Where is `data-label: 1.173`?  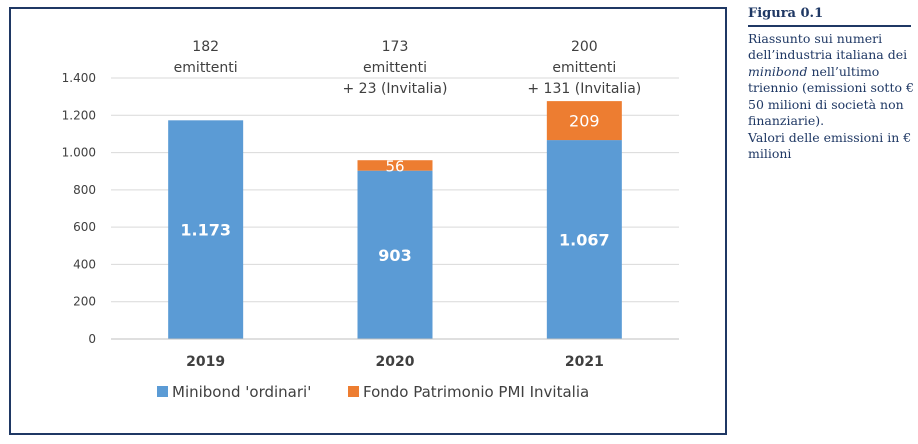 data-label: 1.173 is located at coordinates (205, 230).